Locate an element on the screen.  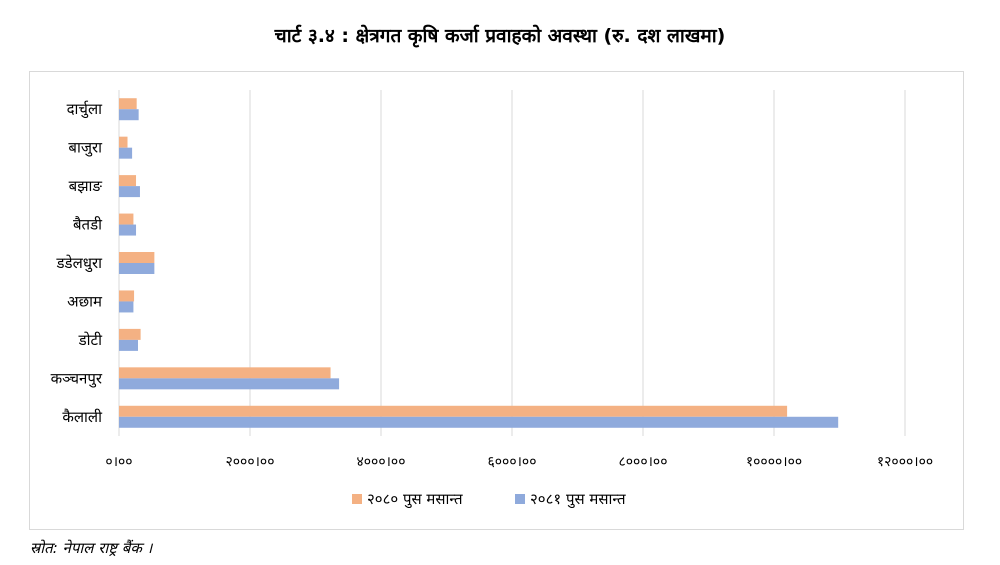
y-category-label: बैतडी is located at coordinates (88, 225).